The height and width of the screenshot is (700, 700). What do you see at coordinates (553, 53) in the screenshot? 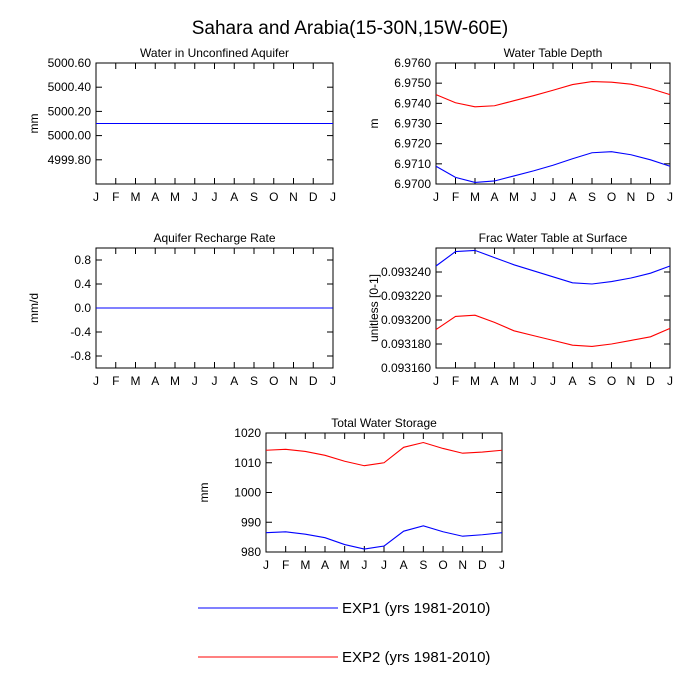
I see `panel-title: Water Table Depth` at bounding box center [553, 53].